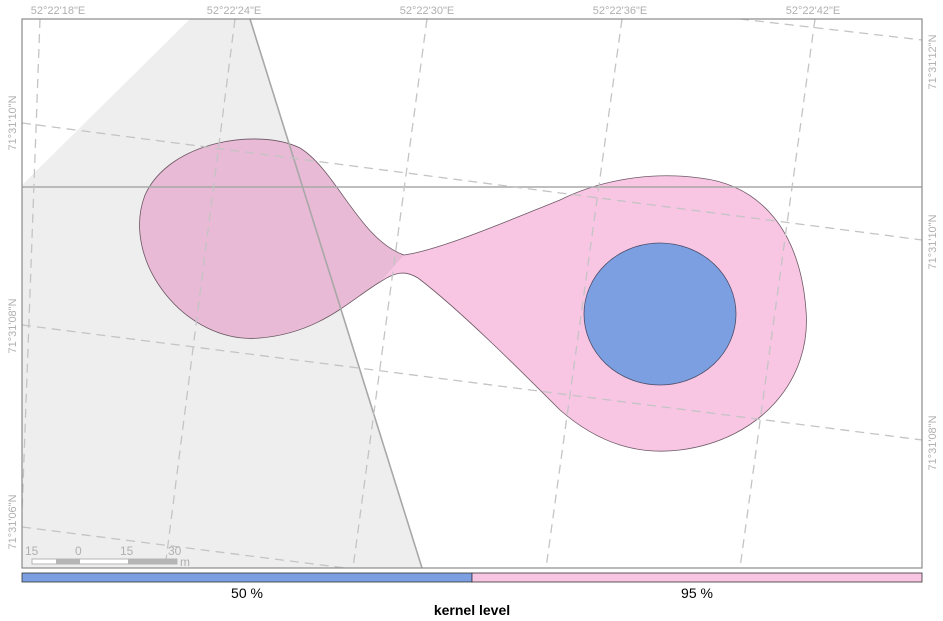  What do you see at coordinates (427, 11) in the screenshot?
I see `top-label-3: 52°22'30"E` at bounding box center [427, 11].